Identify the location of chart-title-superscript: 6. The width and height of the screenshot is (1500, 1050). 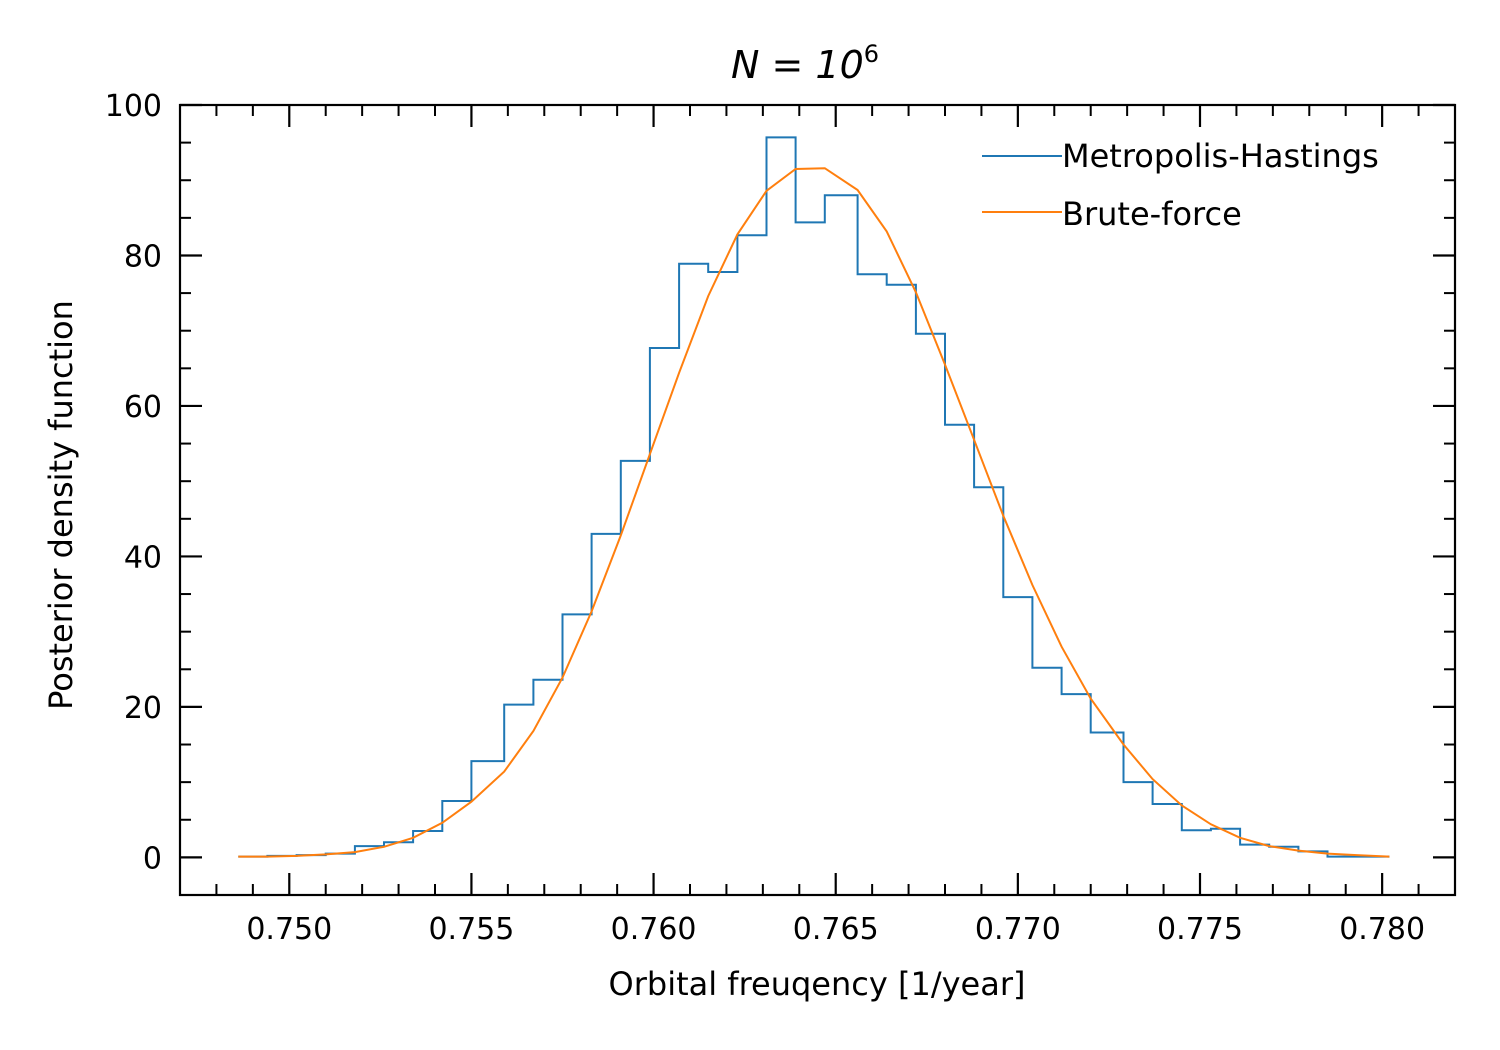
(871, 54).